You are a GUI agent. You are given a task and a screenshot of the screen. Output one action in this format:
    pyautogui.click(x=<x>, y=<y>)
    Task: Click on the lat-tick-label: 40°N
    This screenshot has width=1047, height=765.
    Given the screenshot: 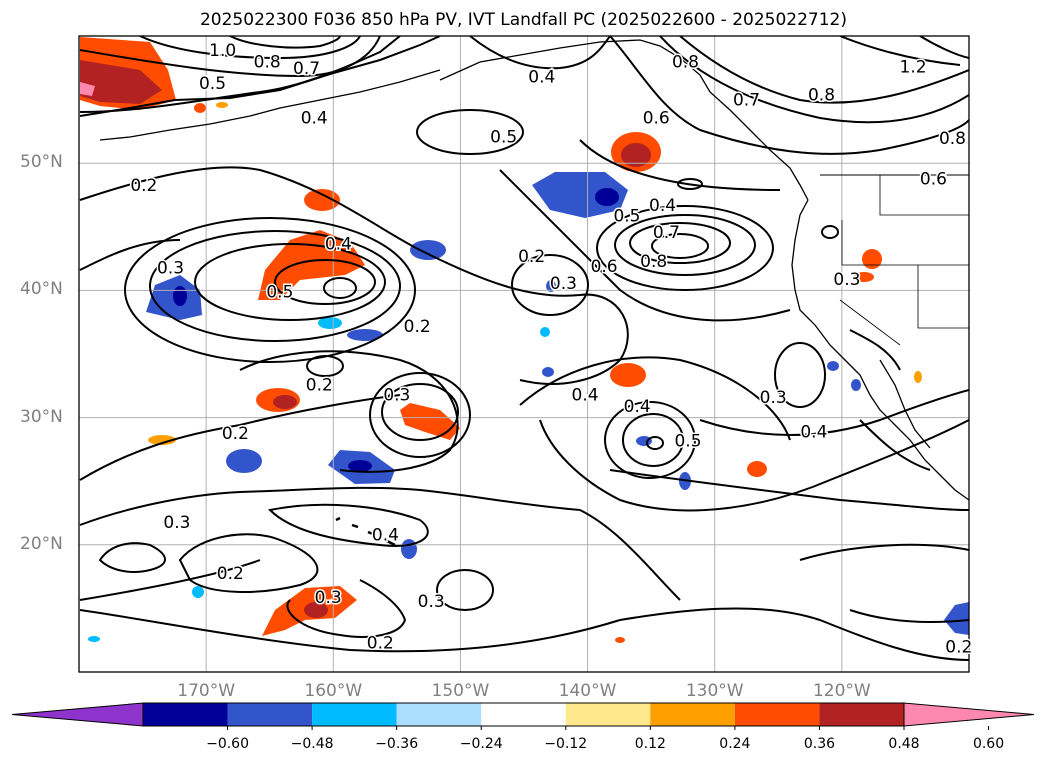 What is the action you would take?
    pyautogui.click(x=41, y=289)
    